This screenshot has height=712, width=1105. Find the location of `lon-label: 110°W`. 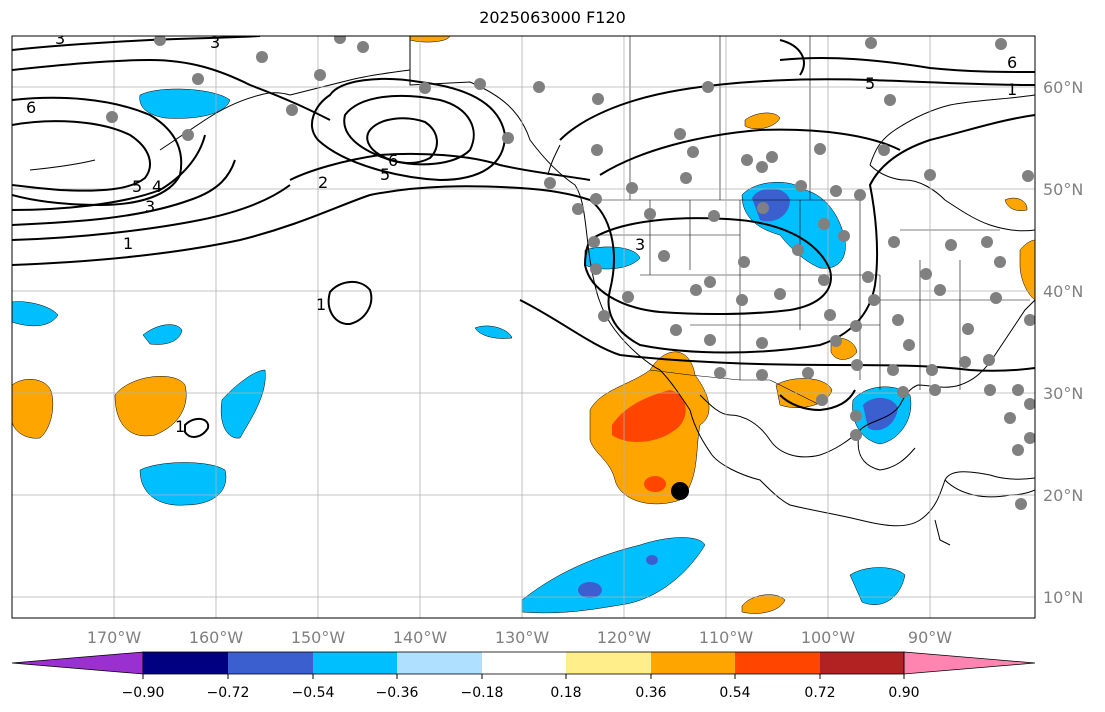

lon-label: 110°W is located at coordinates (726, 637).